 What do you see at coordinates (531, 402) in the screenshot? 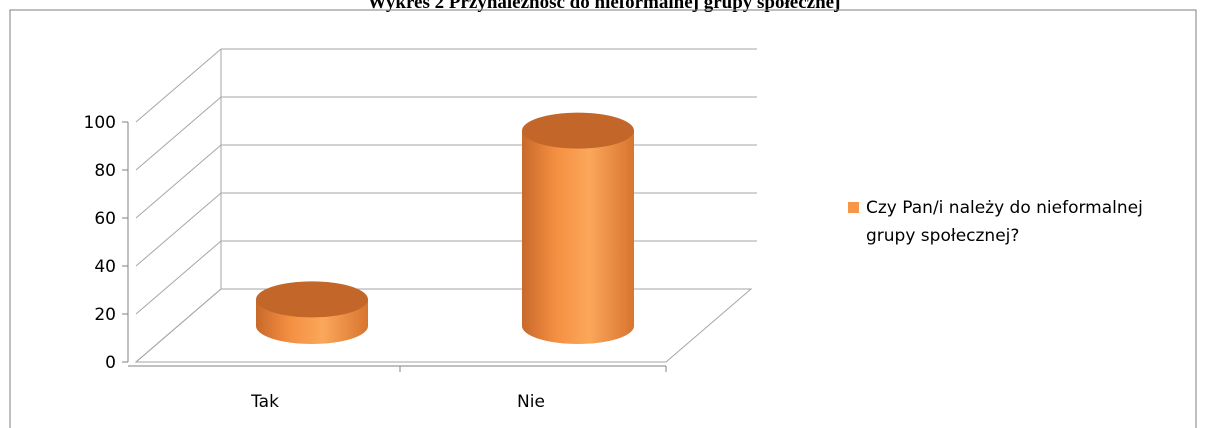
I see `x-tick-label: Nie` at bounding box center [531, 402].